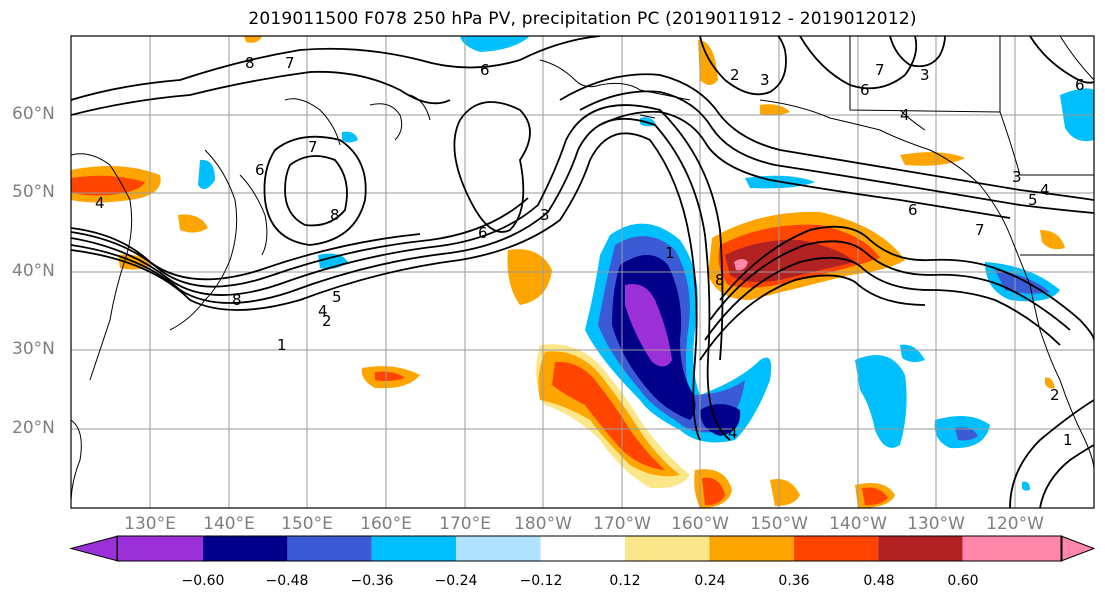  Describe the element at coordinates (794, 581) in the screenshot. I see `colorbar-tick: 0.36` at that location.